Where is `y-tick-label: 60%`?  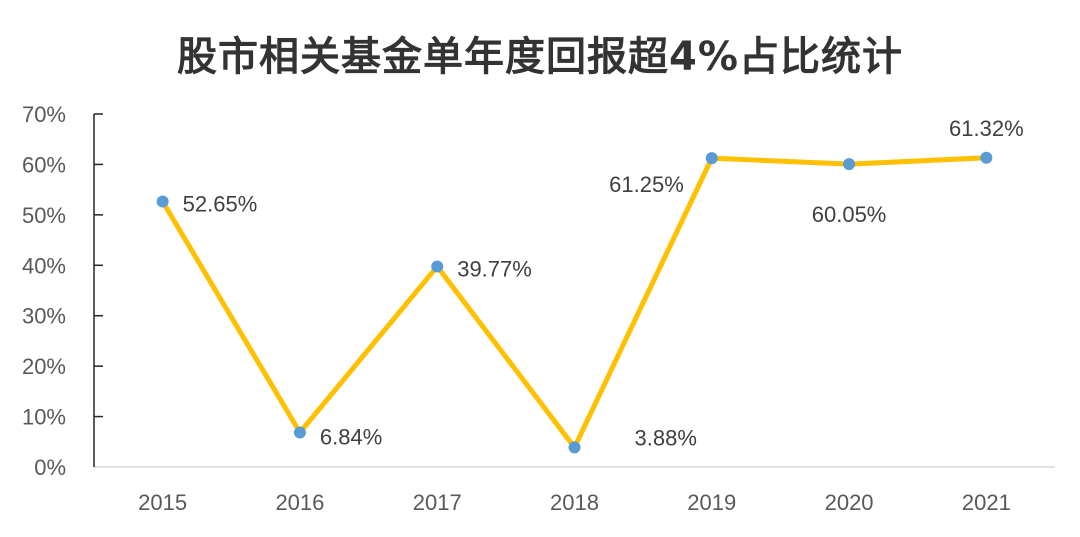
y-tick-label: 60% is located at coordinates (44, 164).